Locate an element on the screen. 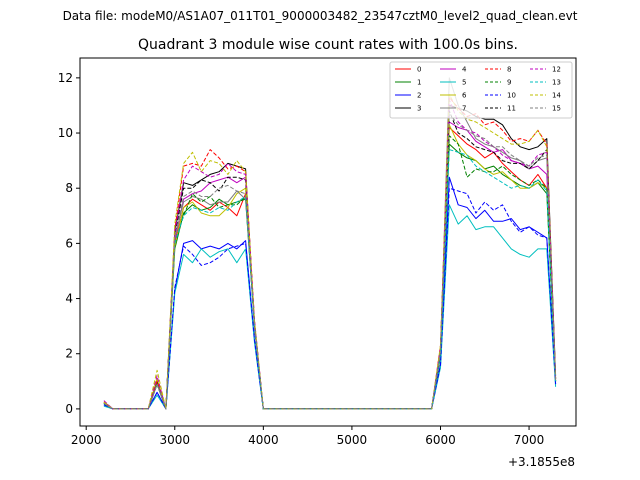 The image size is (640, 480). y-tick-label: 6 is located at coordinates (69, 243).